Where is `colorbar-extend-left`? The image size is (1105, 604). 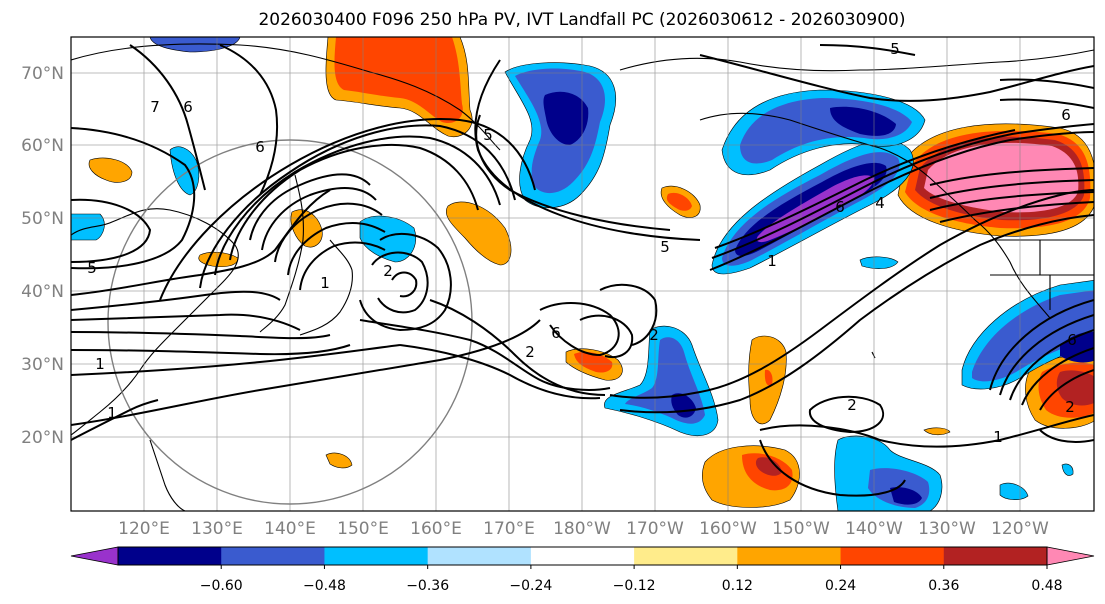 colorbar-extend-left is located at coordinates (94, 556).